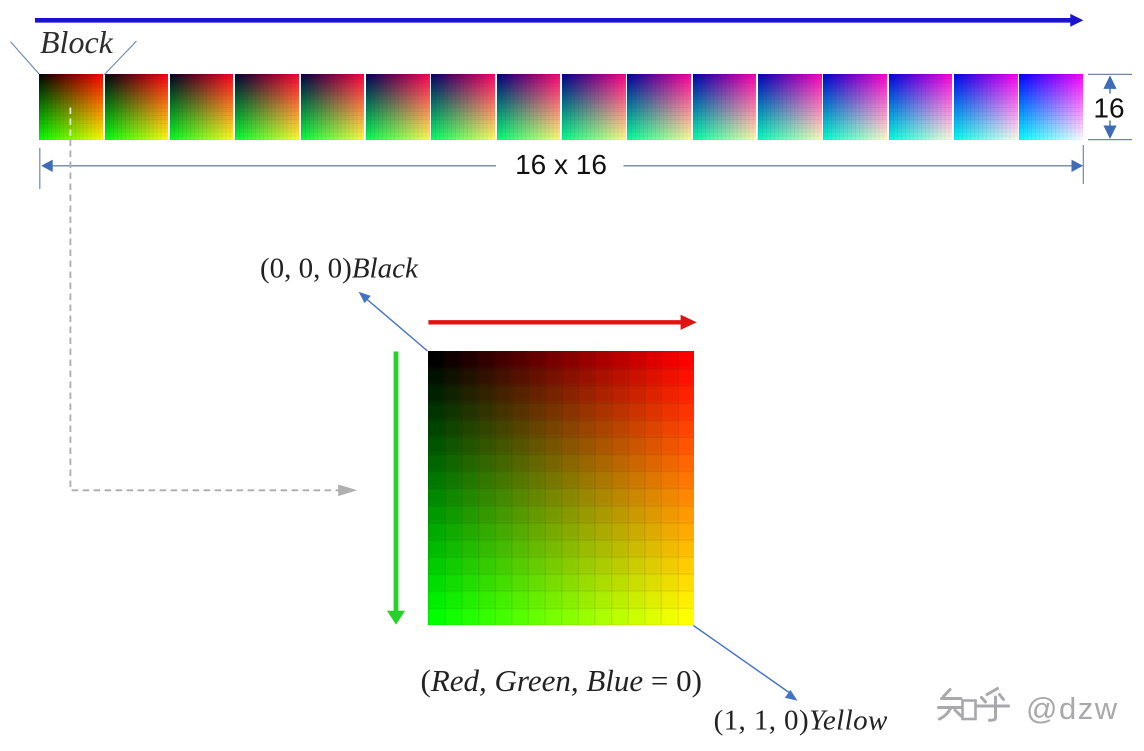  Describe the element at coordinates (339, 269) in the screenshot. I see `svg-text: (0, 0, 0)Black` at that location.